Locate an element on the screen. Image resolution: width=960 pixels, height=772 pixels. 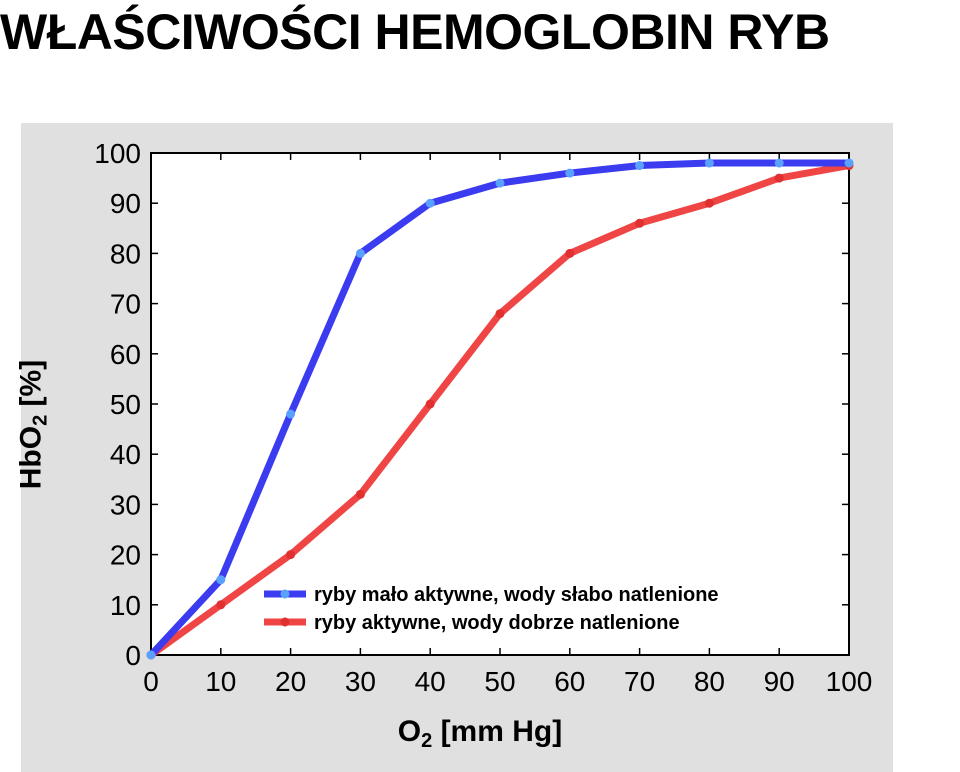
y-tick-label: 30 is located at coordinates (125, 504).